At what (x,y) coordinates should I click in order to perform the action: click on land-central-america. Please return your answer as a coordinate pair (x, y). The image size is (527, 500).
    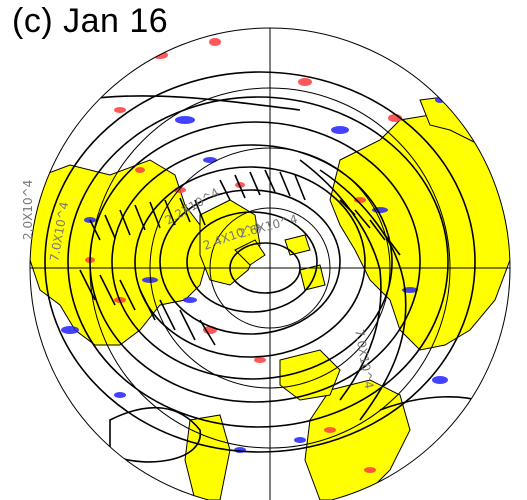
    Looking at the image, I should click on (207, 457).